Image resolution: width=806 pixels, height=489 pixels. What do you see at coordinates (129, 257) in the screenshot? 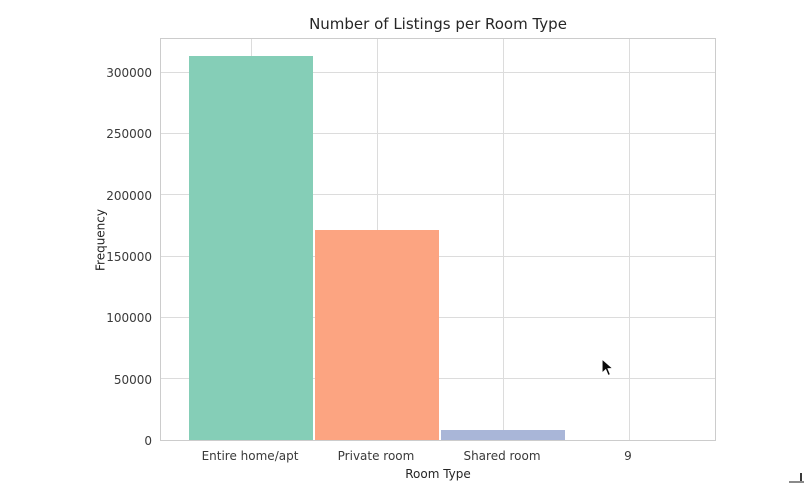
I see `y-tick-label: 150000` at bounding box center [129, 257].